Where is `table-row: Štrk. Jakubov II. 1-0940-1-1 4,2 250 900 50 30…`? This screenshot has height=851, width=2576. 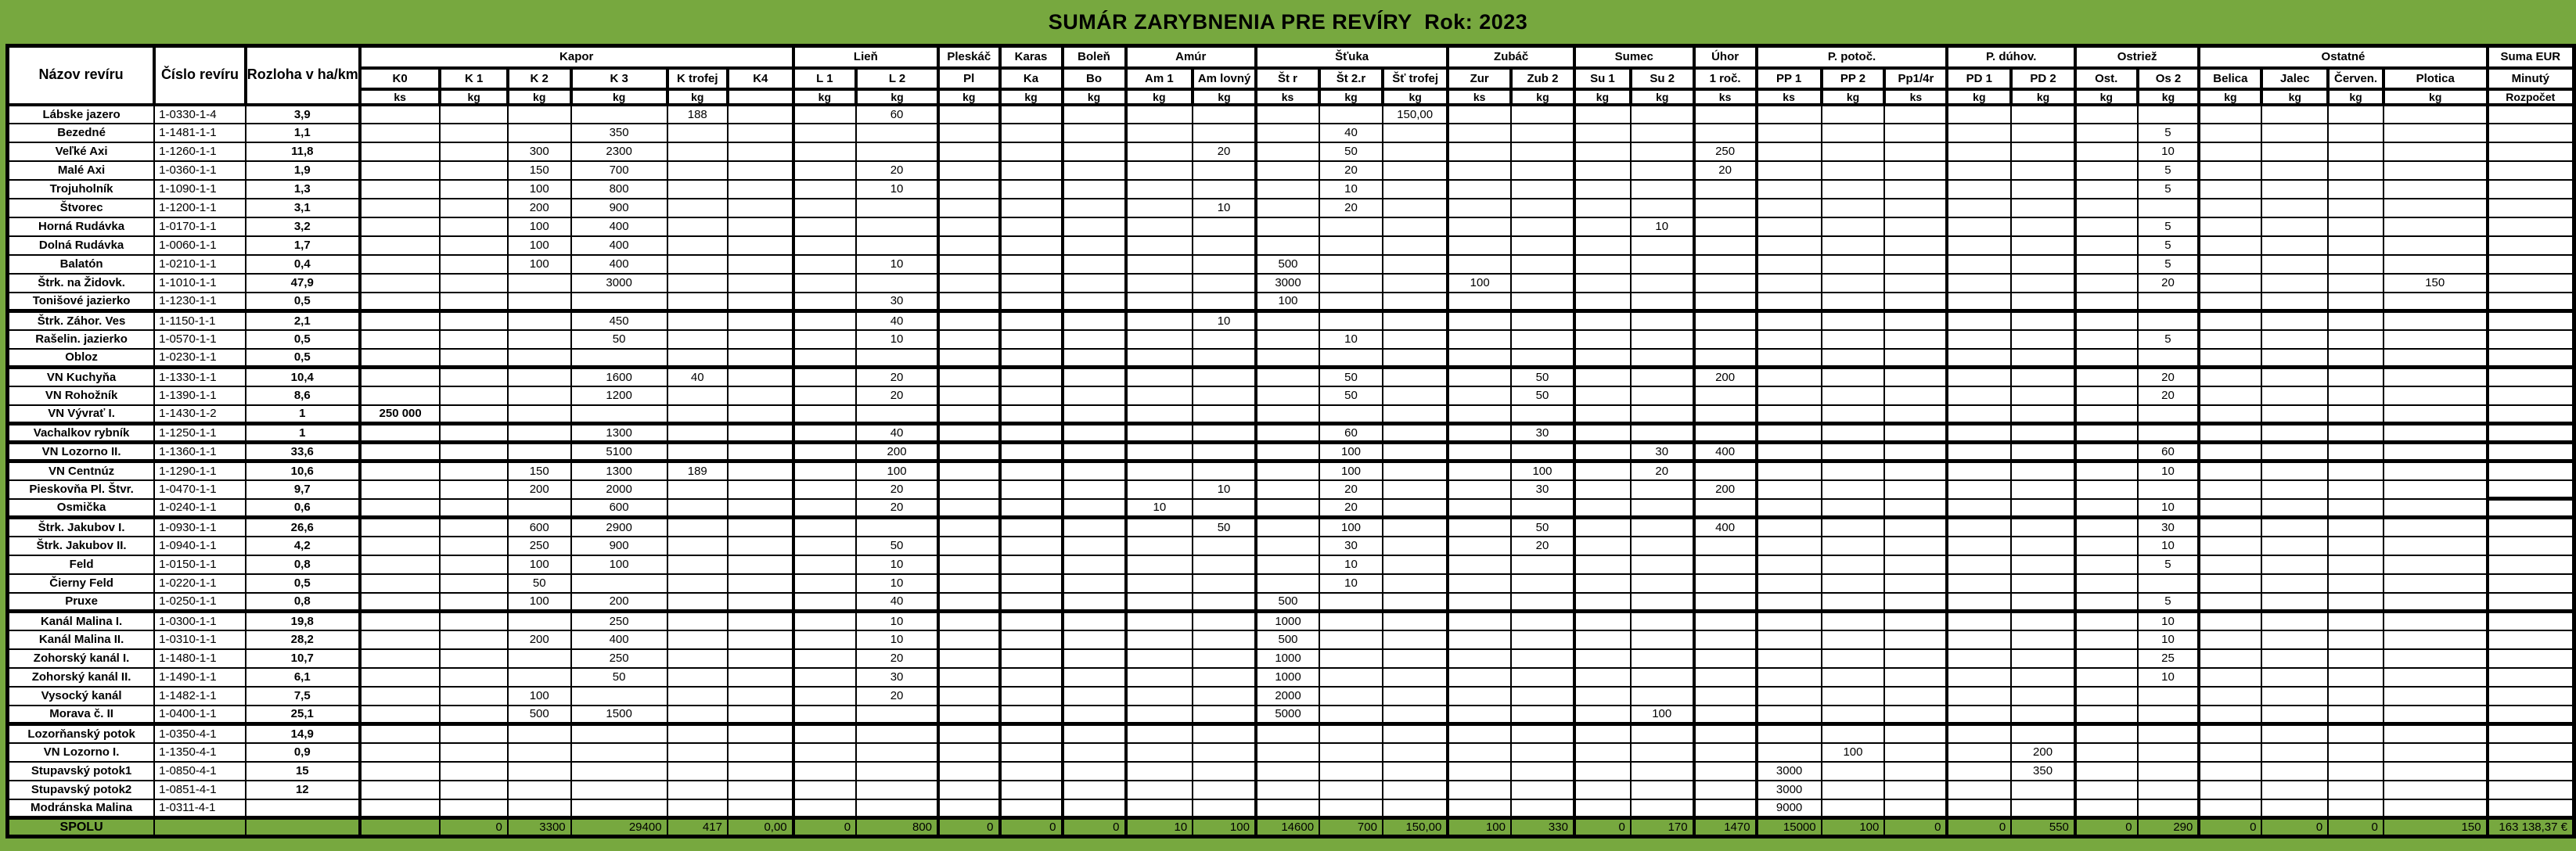 table-row: Štrk. Jakubov II. 1-0940-1-1 4,2 250 900 50 30… is located at coordinates (1291, 545).